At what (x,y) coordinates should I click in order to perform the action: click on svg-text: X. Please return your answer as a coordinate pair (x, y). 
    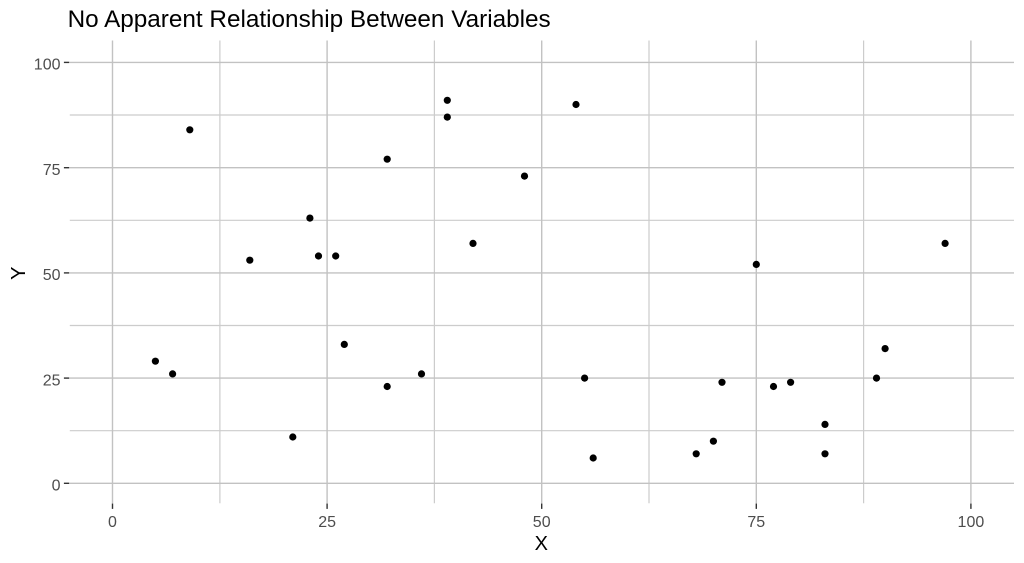
    Looking at the image, I should click on (541, 544).